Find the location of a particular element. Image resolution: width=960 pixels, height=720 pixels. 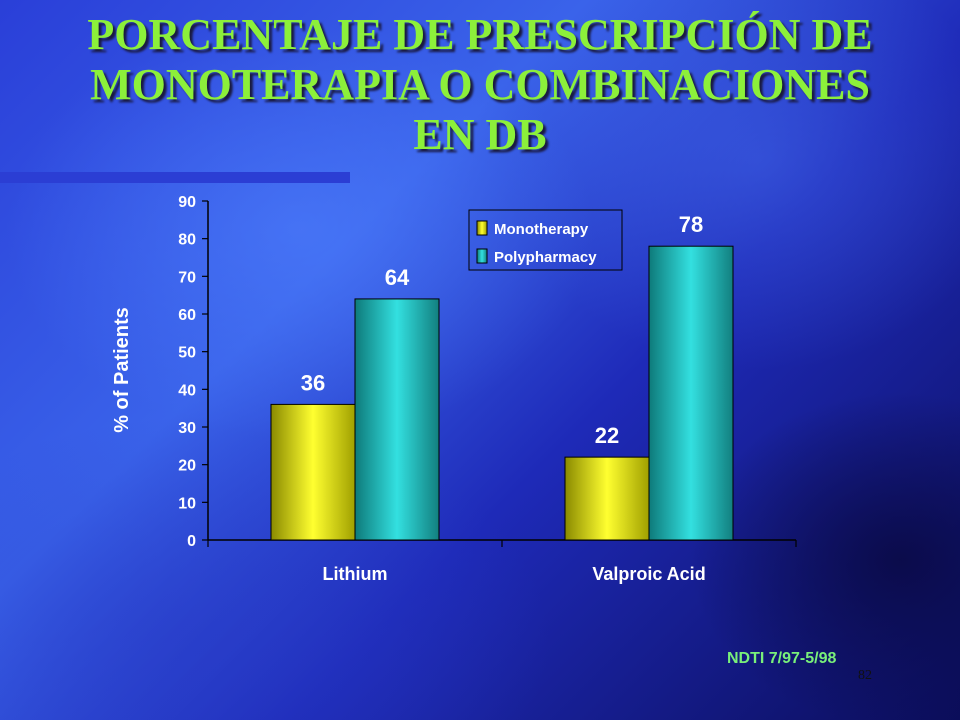

y-axis-label: % of Patients is located at coordinates (122, 370).